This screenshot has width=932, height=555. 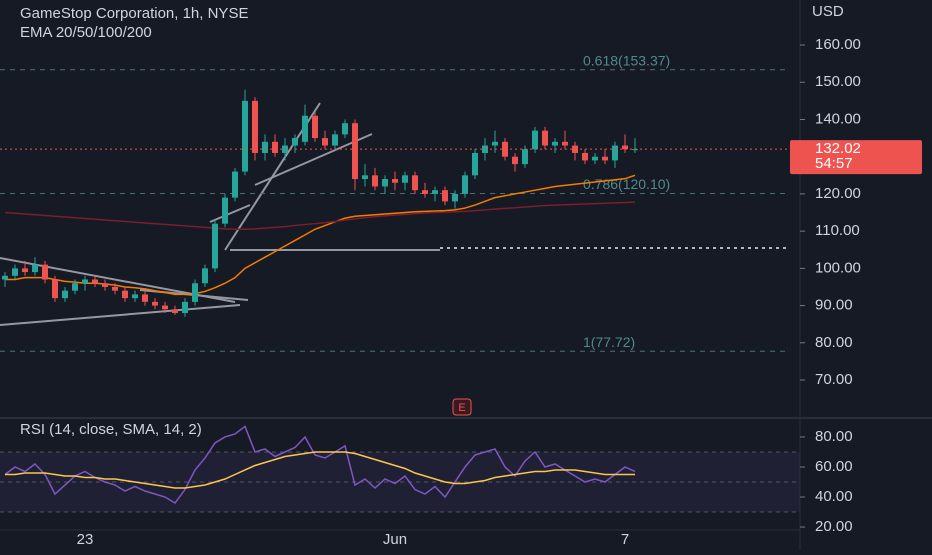 I want to click on fib-label: 1(77.72), so click(x=609, y=342).